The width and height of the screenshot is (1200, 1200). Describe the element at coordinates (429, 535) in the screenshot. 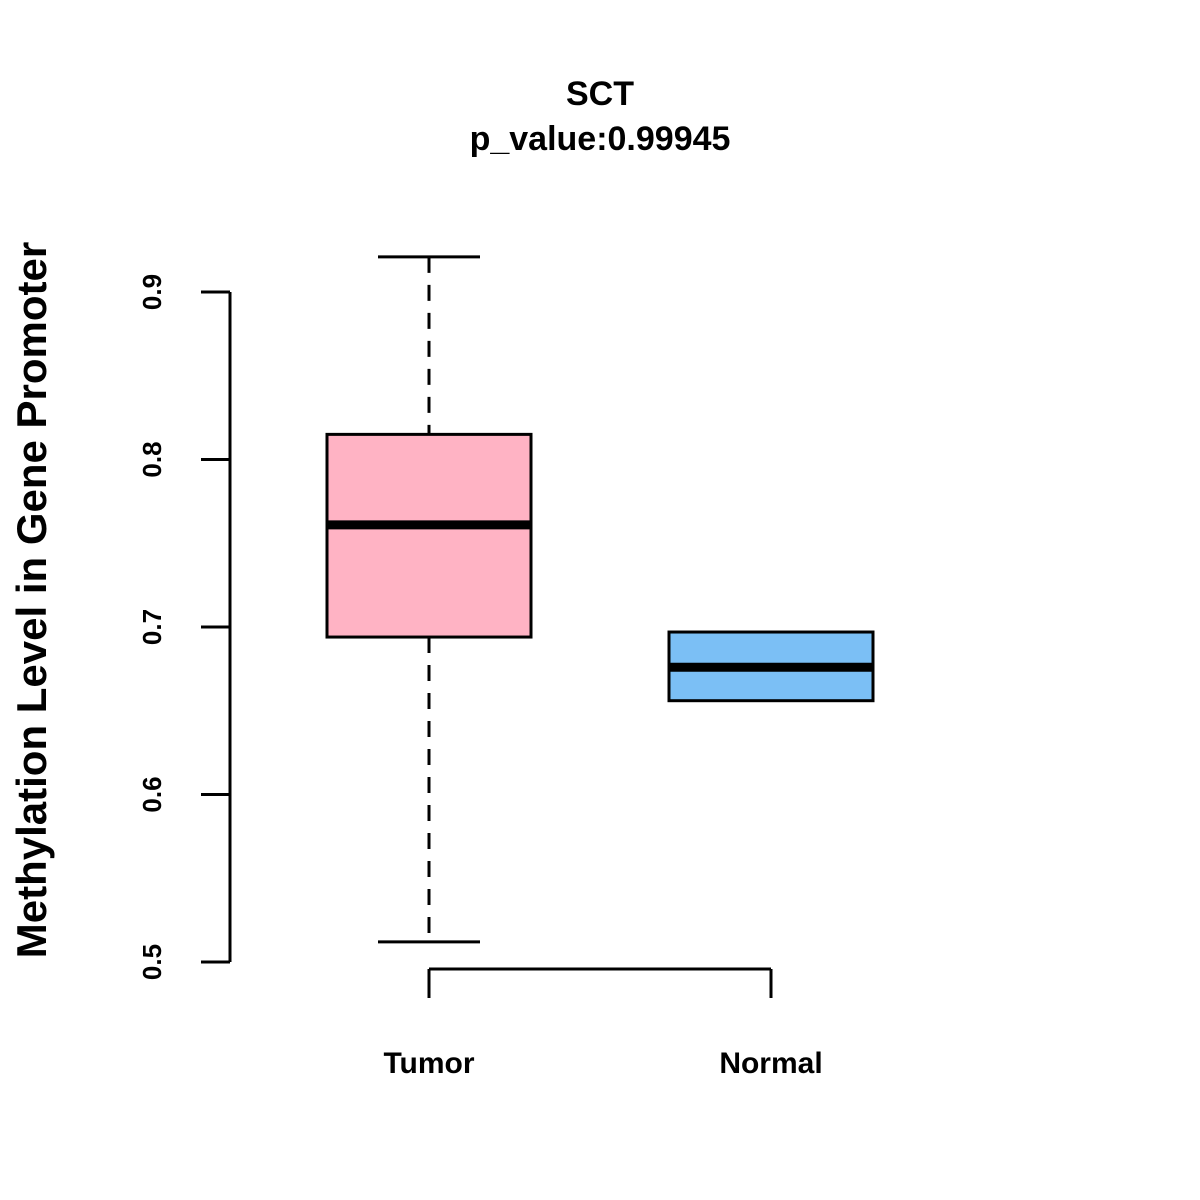

I see `iqr-box` at that location.